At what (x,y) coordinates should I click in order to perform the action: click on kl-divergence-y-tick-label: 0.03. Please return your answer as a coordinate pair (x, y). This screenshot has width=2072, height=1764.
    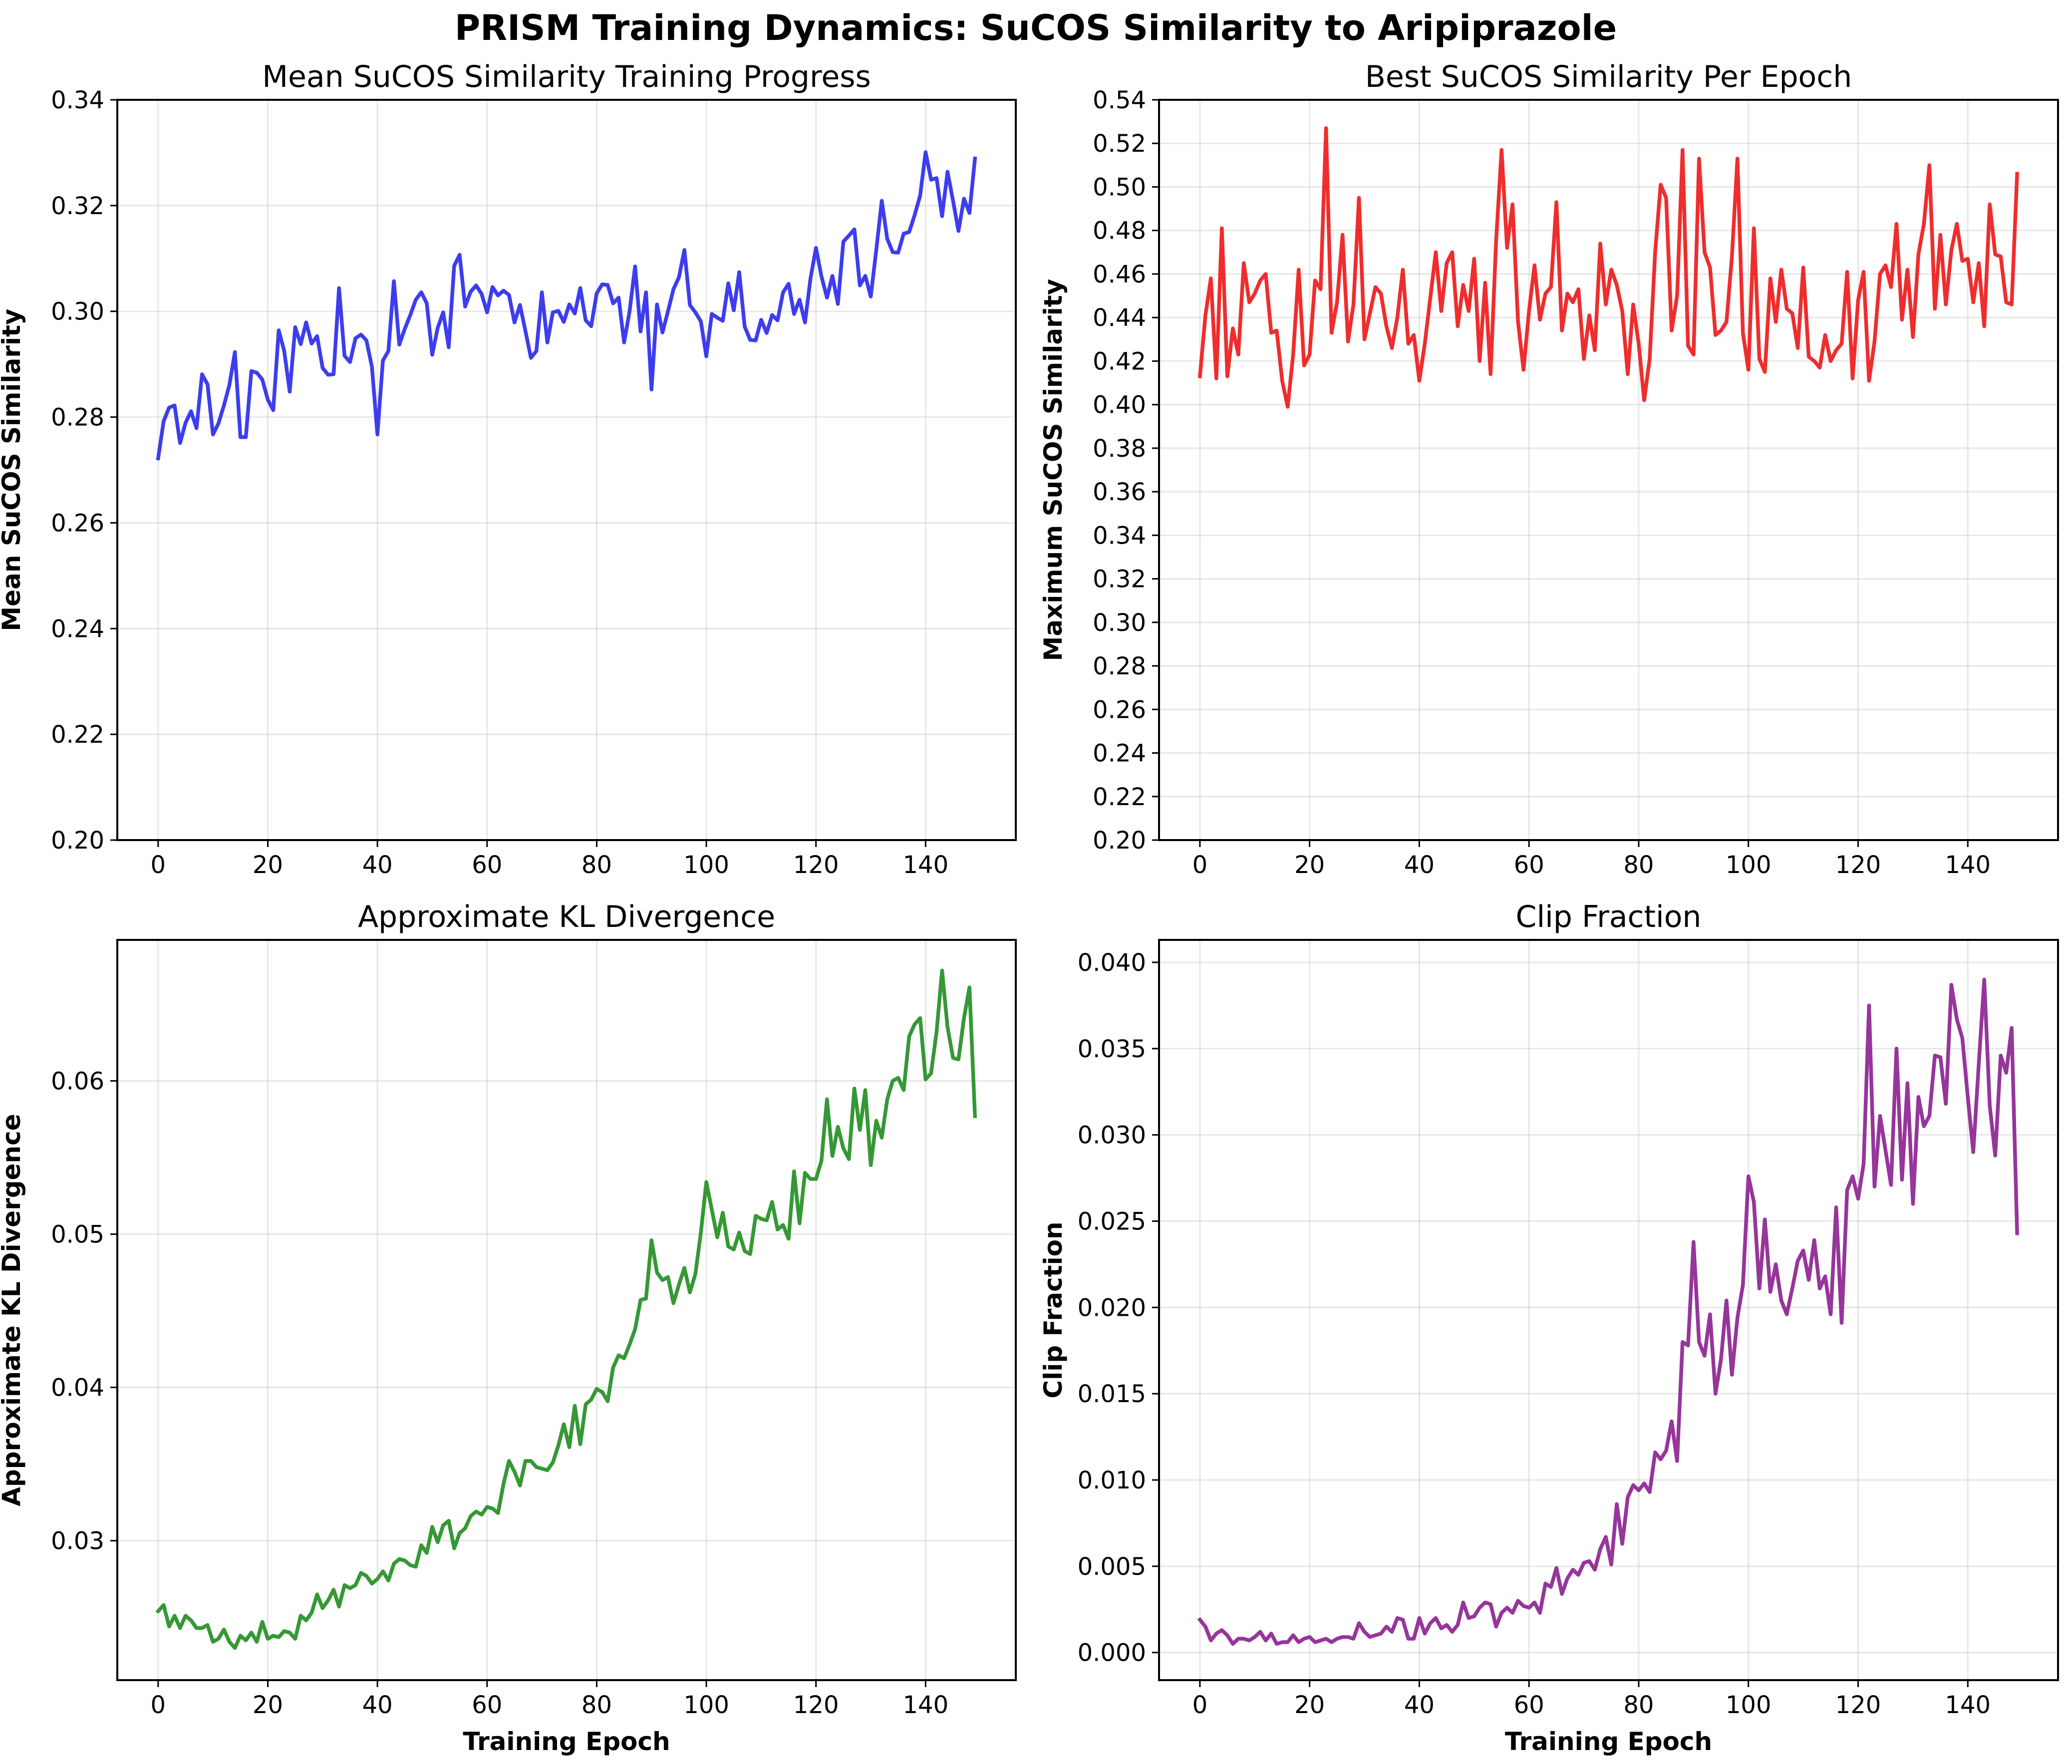
    Looking at the image, I should click on (77, 1541).